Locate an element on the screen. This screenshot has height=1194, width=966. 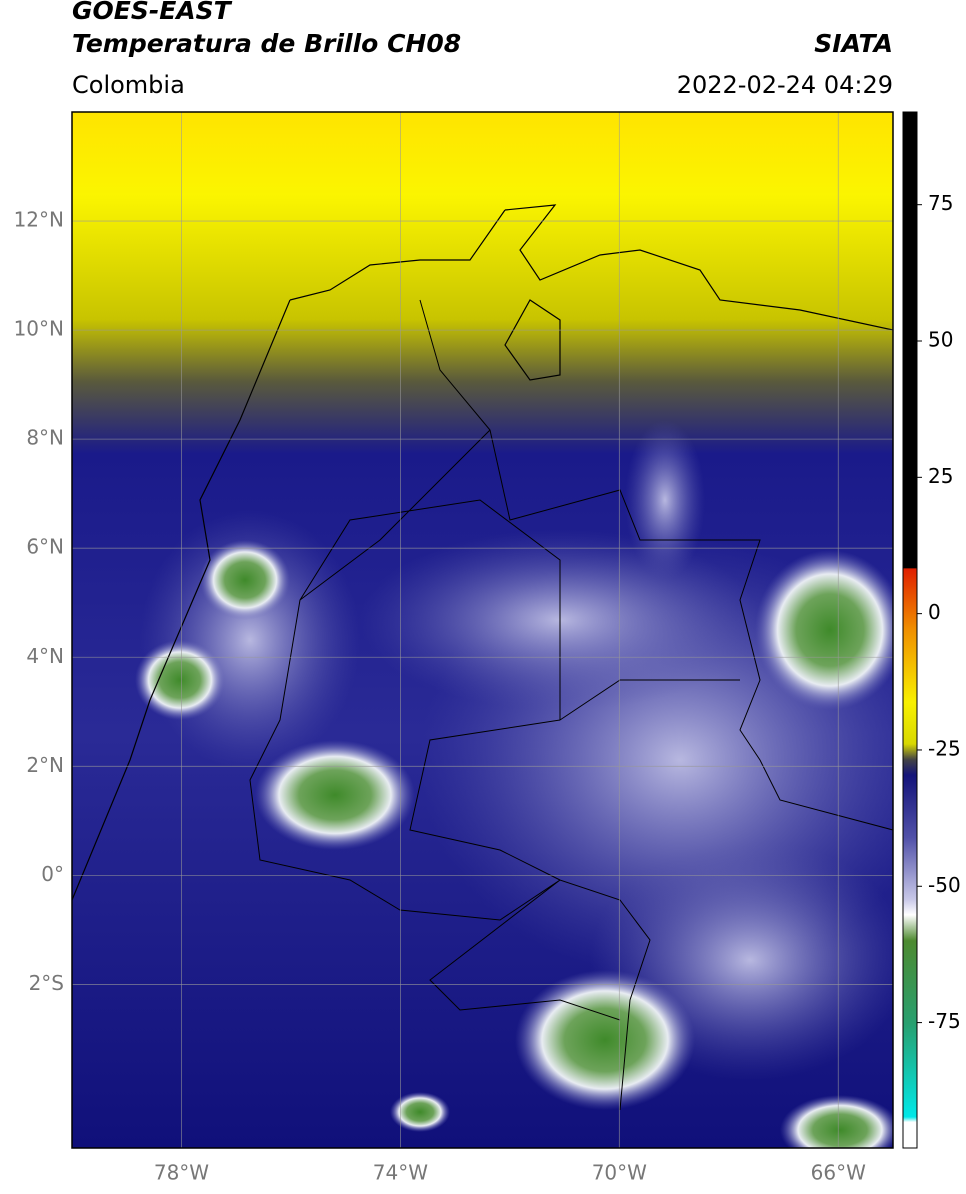
colorbar-tick-label: 0 is located at coordinates (934, 612).